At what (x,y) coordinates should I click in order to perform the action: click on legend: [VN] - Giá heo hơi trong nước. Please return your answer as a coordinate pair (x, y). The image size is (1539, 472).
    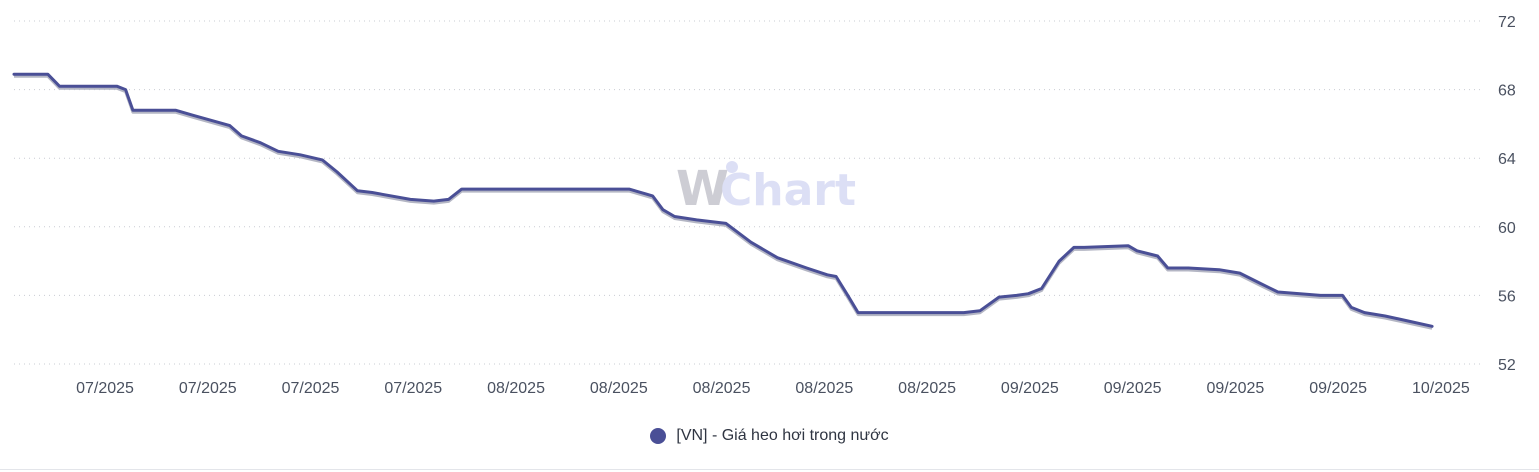
    Looking at the image, I should click on (769, 436).